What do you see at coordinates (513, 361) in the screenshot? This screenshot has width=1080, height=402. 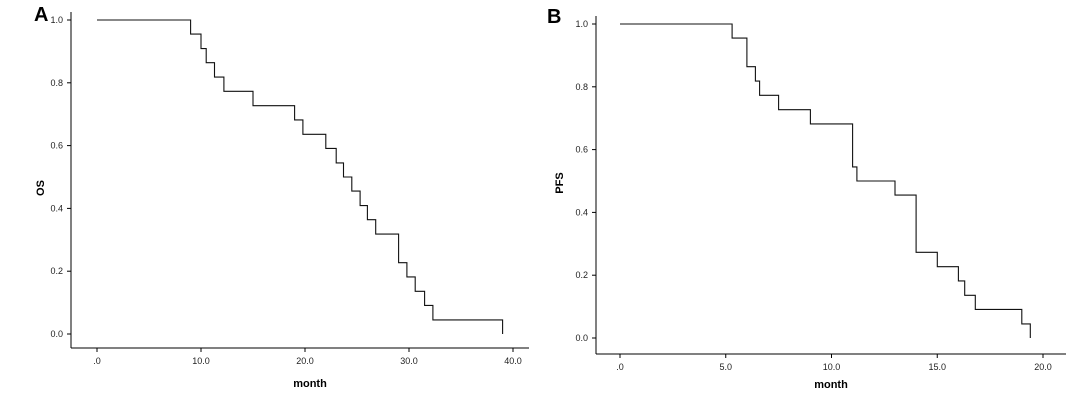 I see `x-tick-label: 40.0` at bounding box center [513, 361].